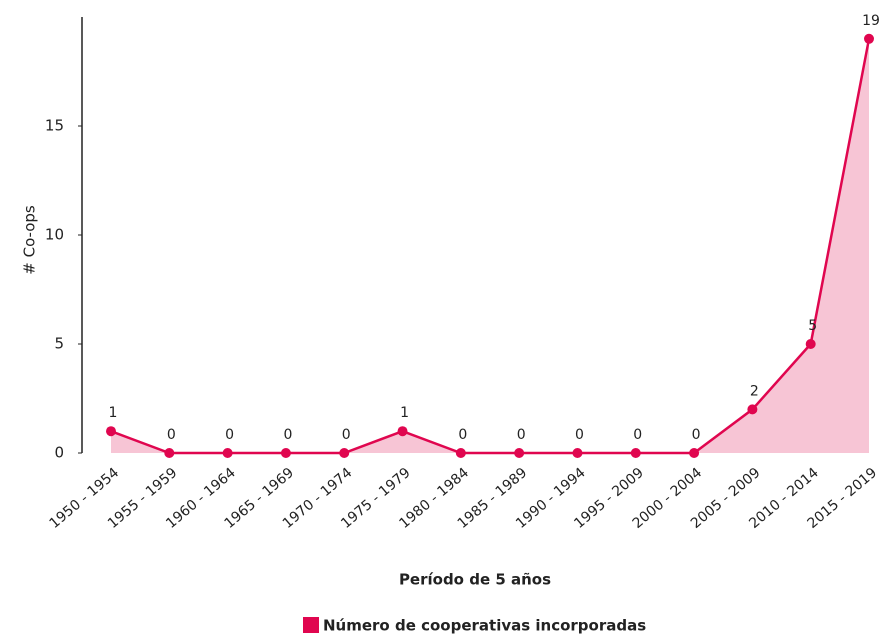 The image size is (888, 634). What do you see at coordinates (484, 625) in the screenshot?
I see `legend-label: Número de cooperativas incorporadas` at bounding box center [484, 625].